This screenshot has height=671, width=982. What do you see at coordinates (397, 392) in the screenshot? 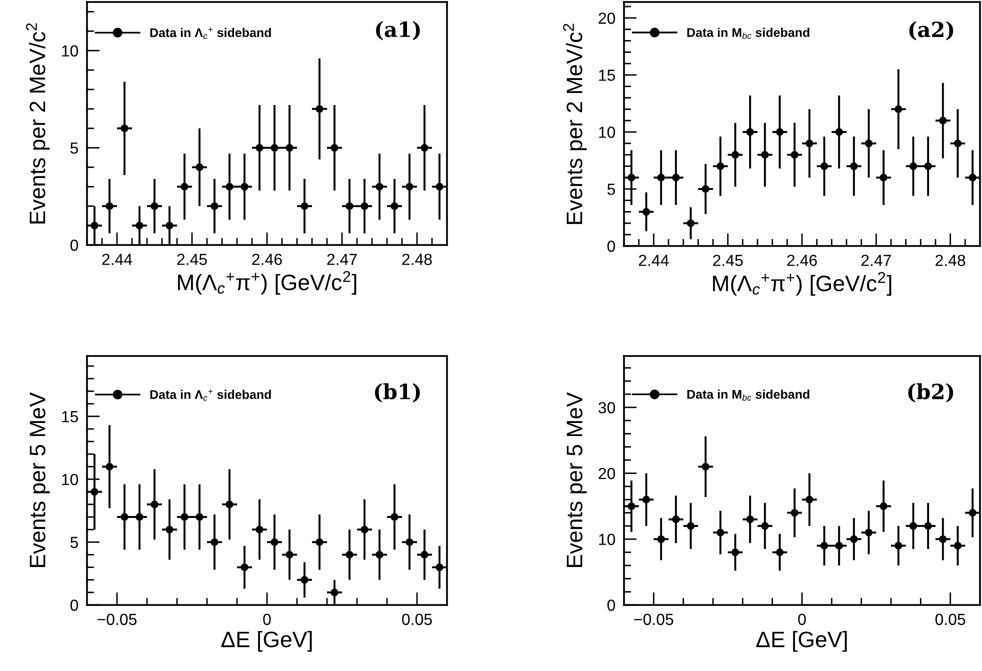
I see `annotation: (b1)` at bounding box center [397, 392].